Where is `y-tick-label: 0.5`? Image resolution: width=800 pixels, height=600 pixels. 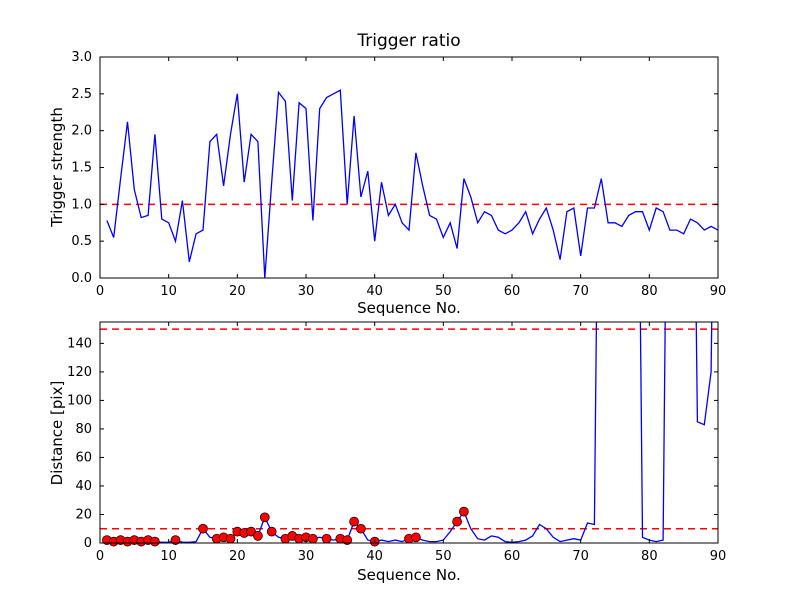
y-tick-label: 0.5 is located at coordinates (81, 241).